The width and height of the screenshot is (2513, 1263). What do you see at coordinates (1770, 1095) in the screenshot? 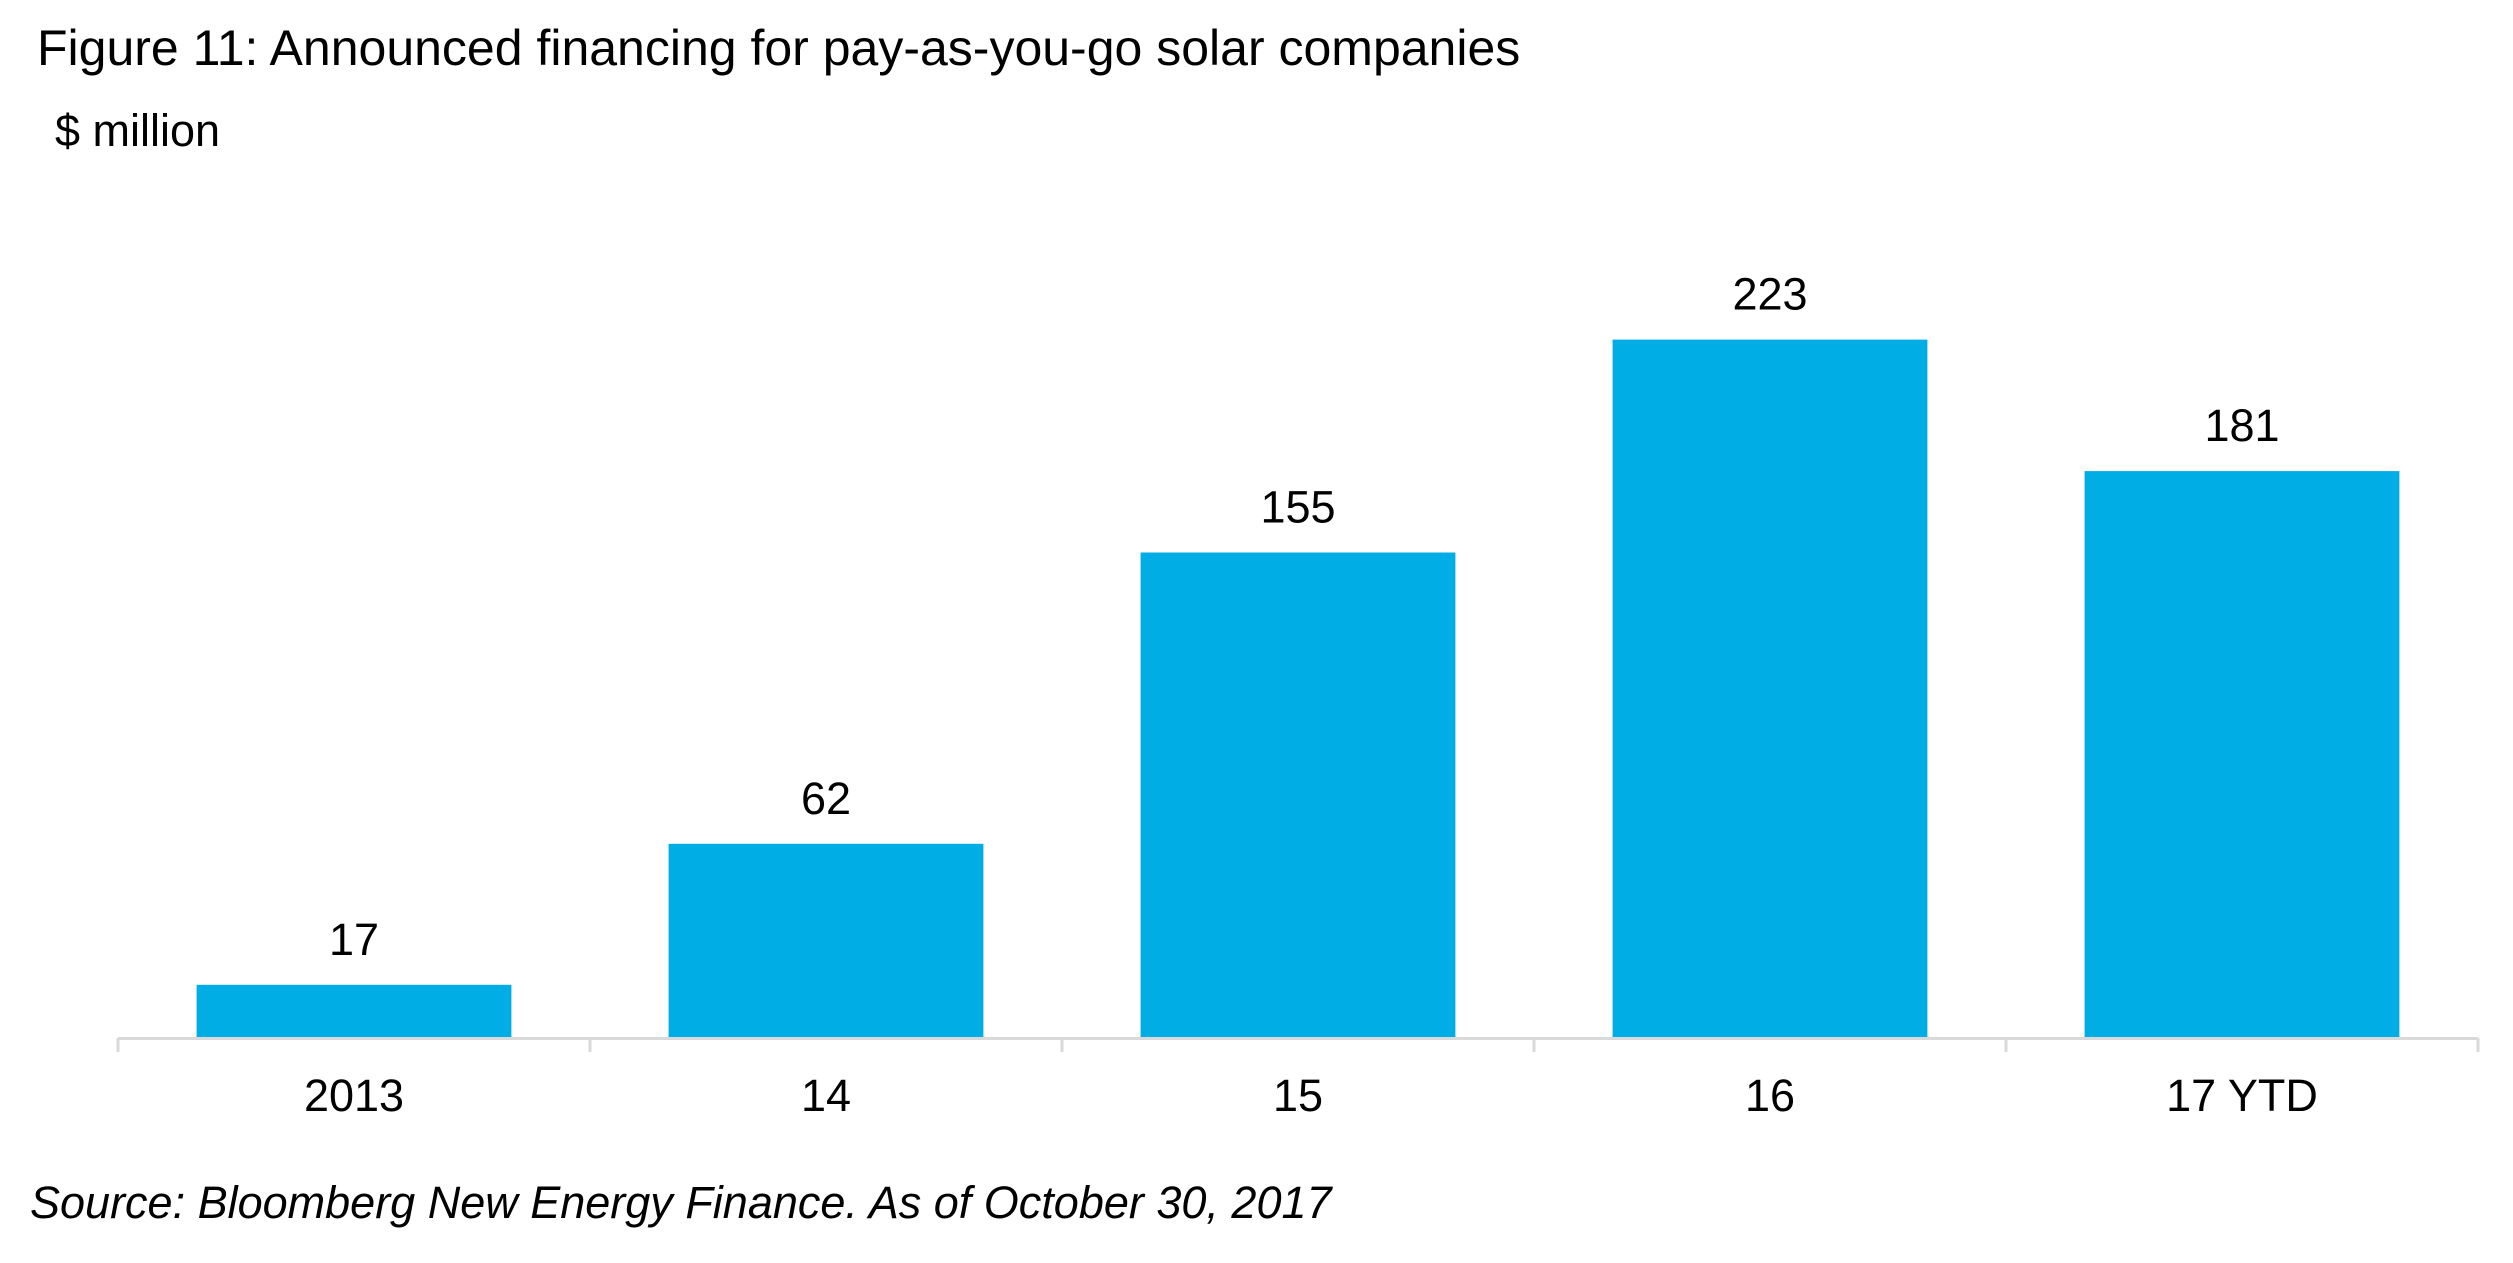
I see `x-tick-label: 16` at bounding box center [1770, 1095].